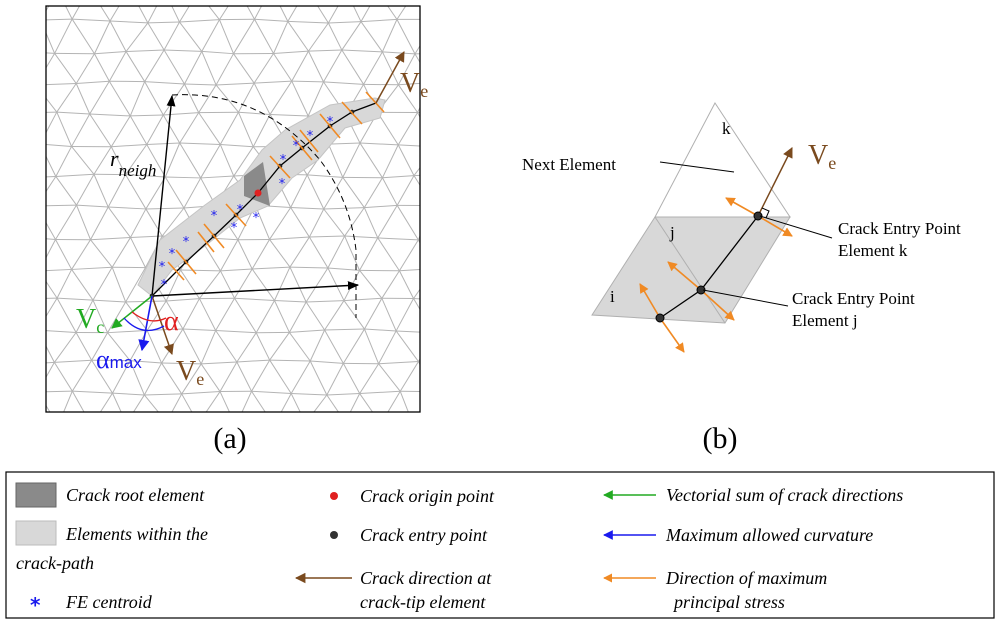 This screenshot has height=623, width=1000. I want to click on entry-k-pointer, so click(796, 227).